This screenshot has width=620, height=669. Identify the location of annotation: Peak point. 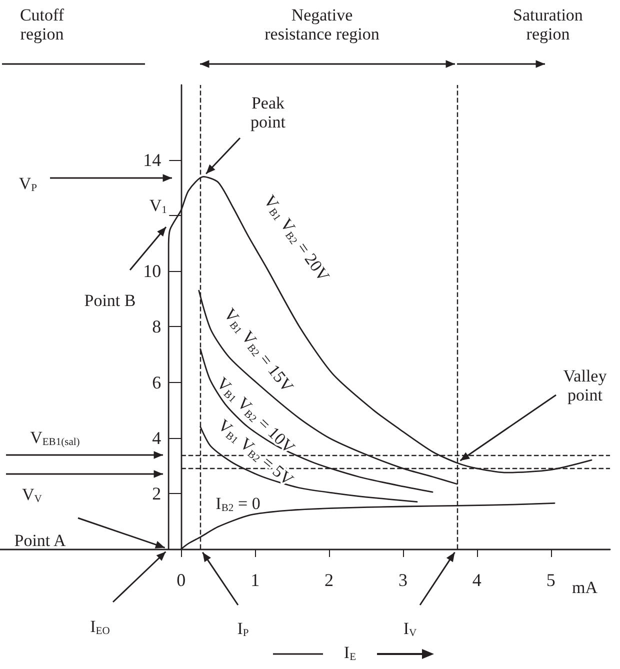
(268, 112).